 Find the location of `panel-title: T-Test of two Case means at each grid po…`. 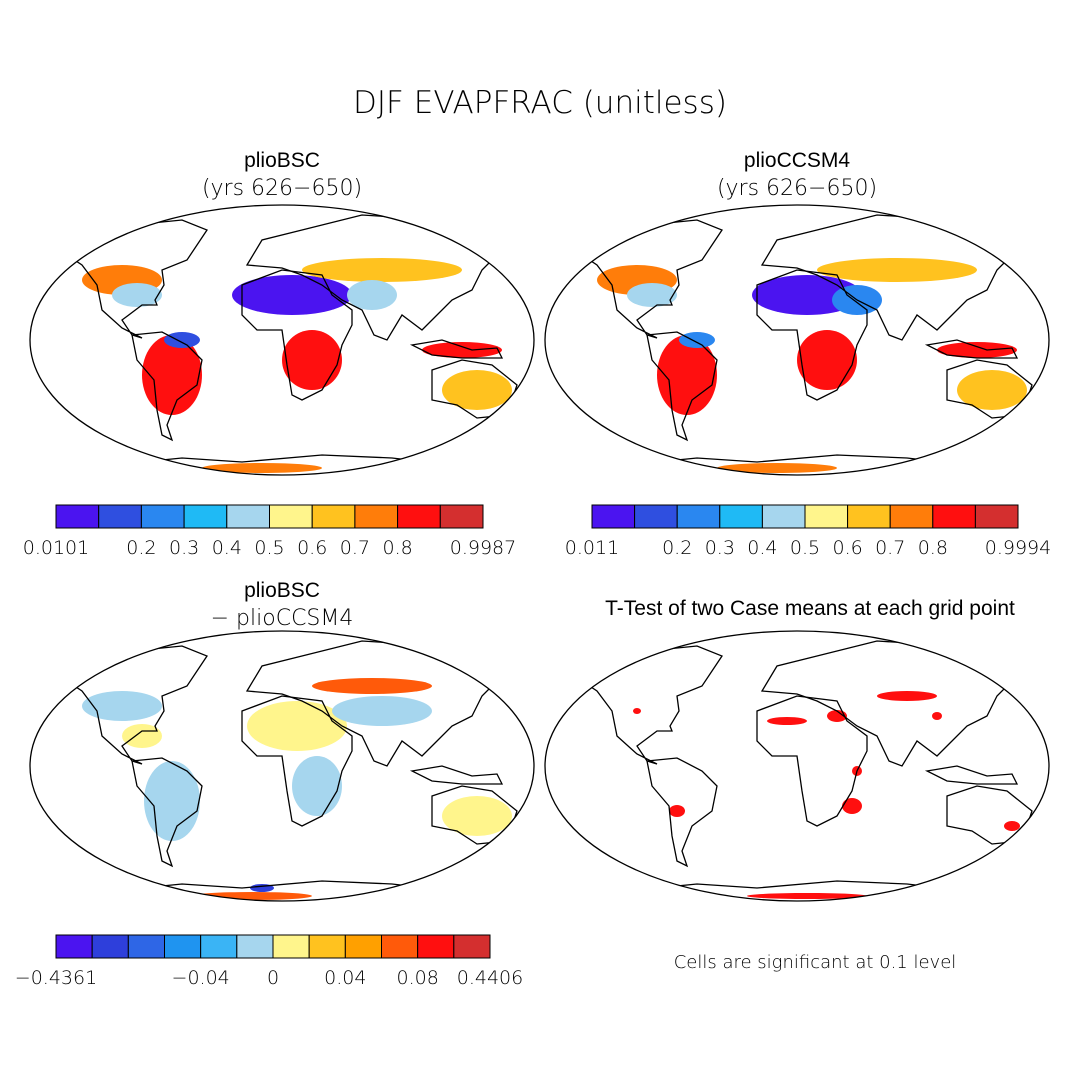

panel-title: T-Test of two Case means at each grid po… is located at coordinates (810, 608).